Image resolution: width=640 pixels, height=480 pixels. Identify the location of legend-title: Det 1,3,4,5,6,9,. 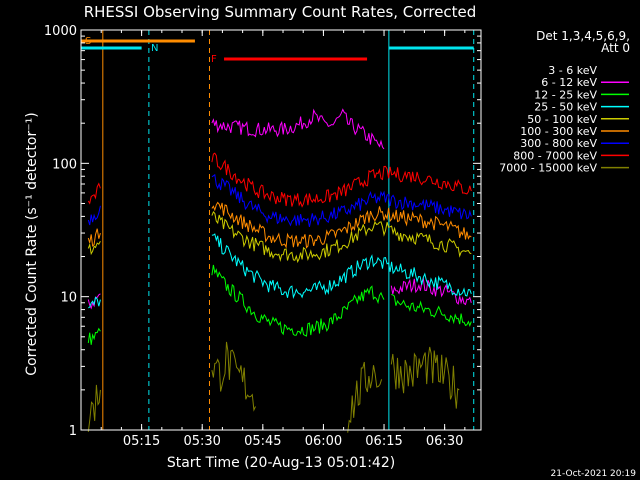
(583, 36).